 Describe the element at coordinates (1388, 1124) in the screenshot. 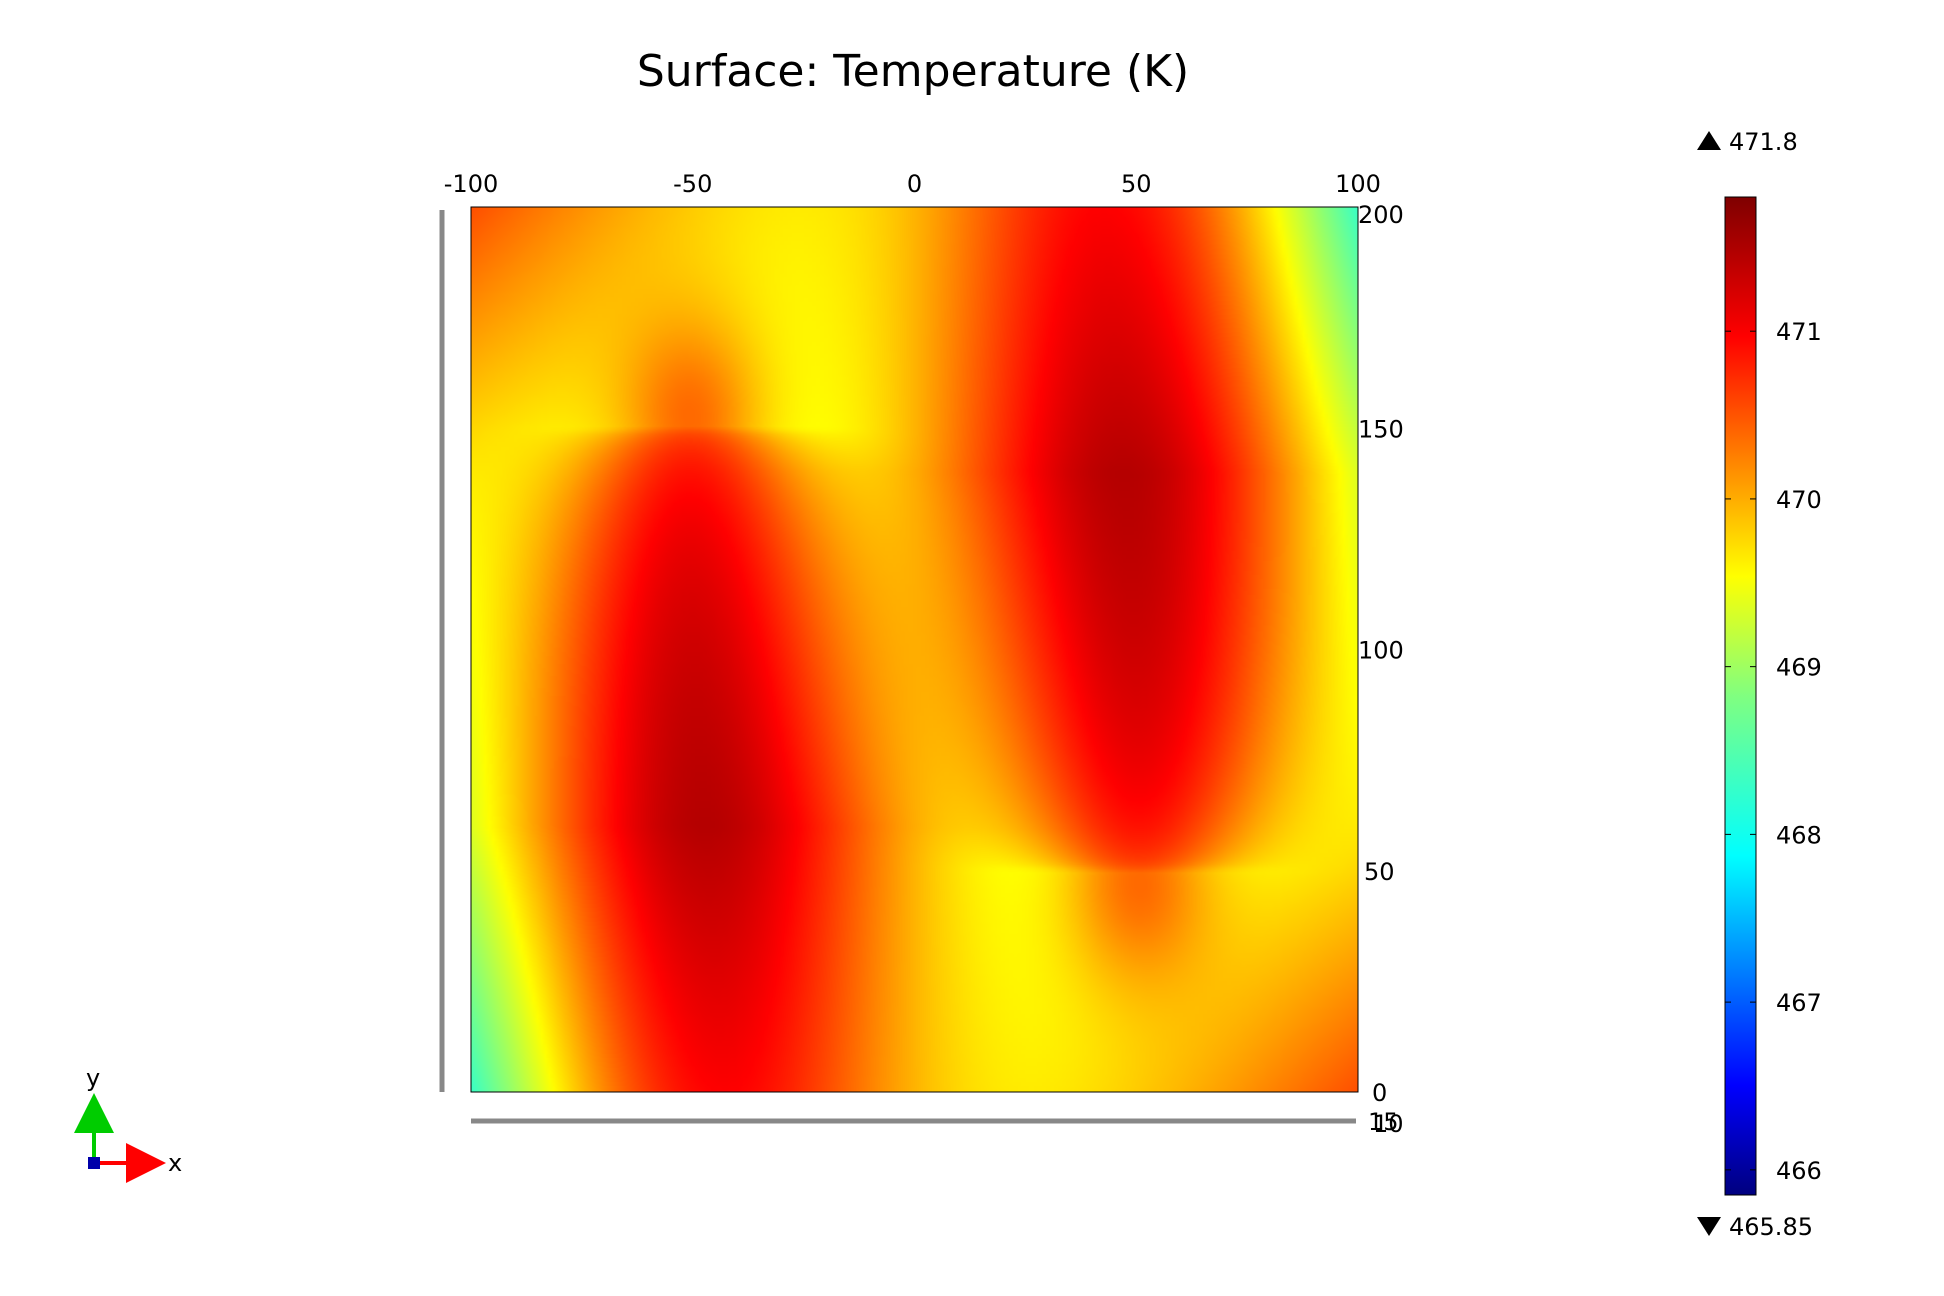

I see `extra-tick-label-2: 10` at that location.